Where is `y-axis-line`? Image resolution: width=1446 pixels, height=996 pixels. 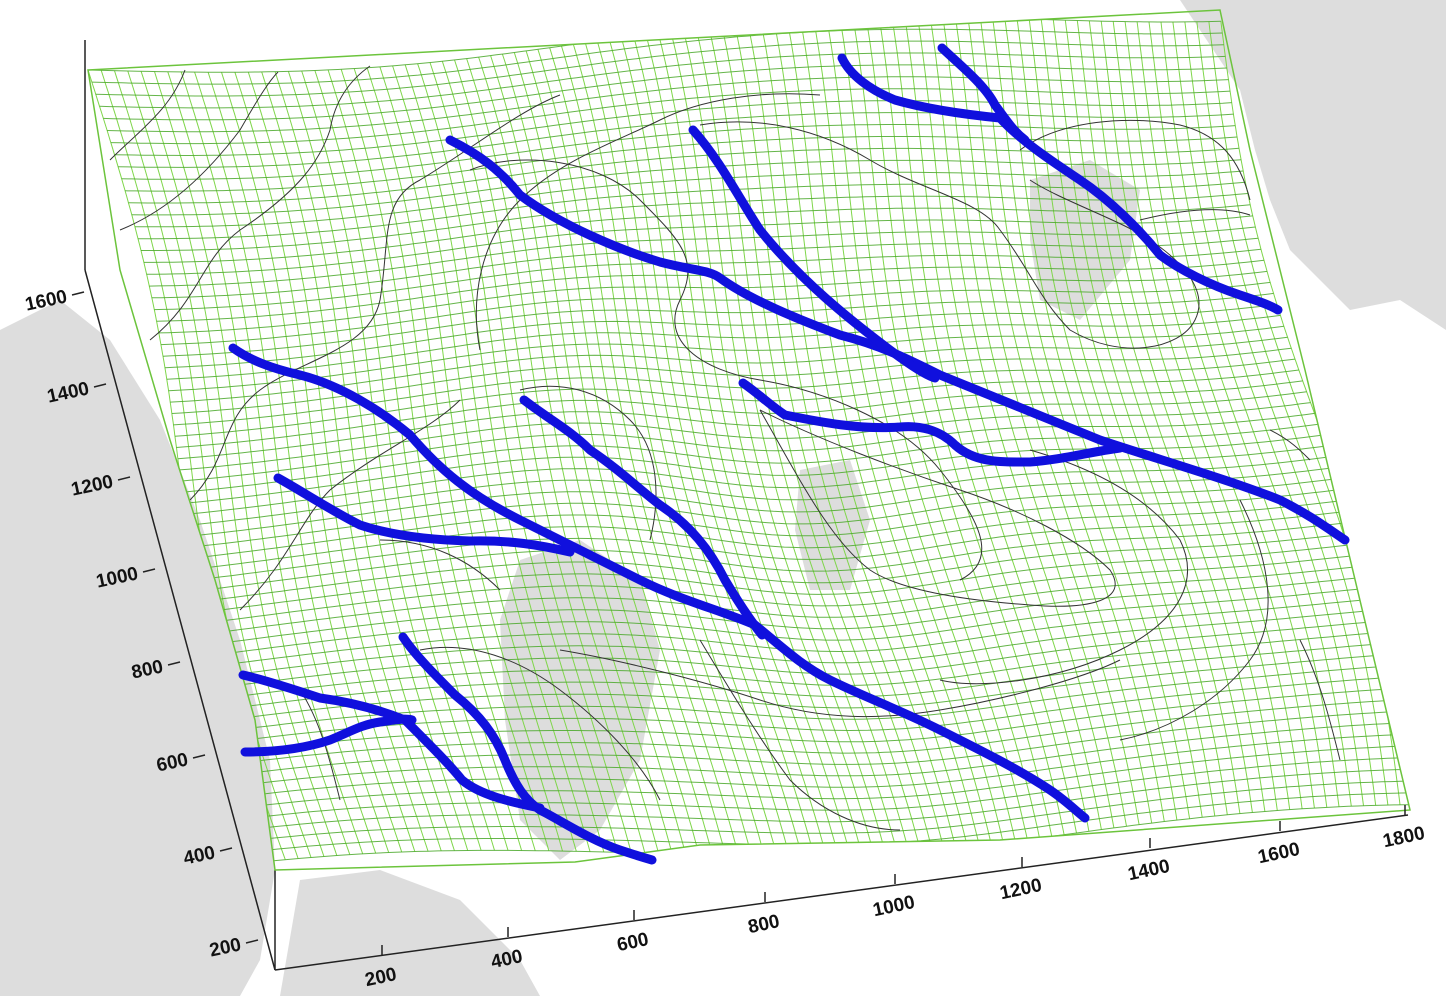
y-axis-line is located at coordinates (180, 620).